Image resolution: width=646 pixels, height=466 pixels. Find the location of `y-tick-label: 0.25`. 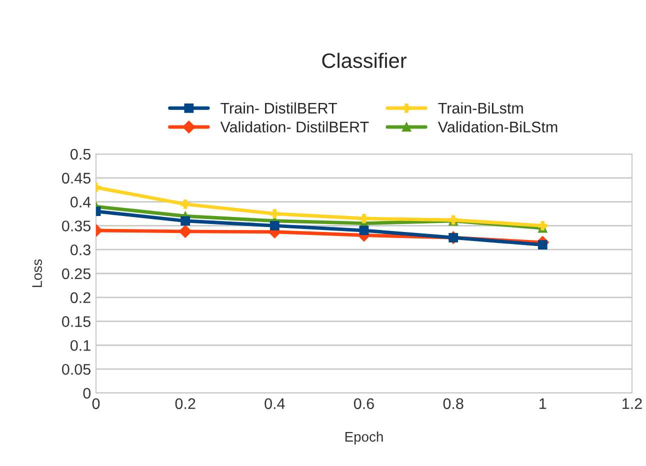

y-tick-label: 0.25 is located at coordinates (76, 274).